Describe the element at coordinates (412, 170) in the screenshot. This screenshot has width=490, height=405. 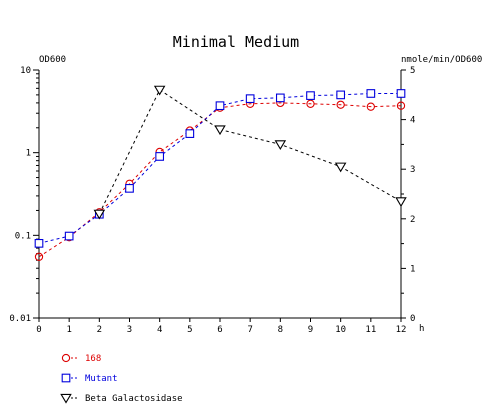
I see `y-right-tick-label: 3` at that location.